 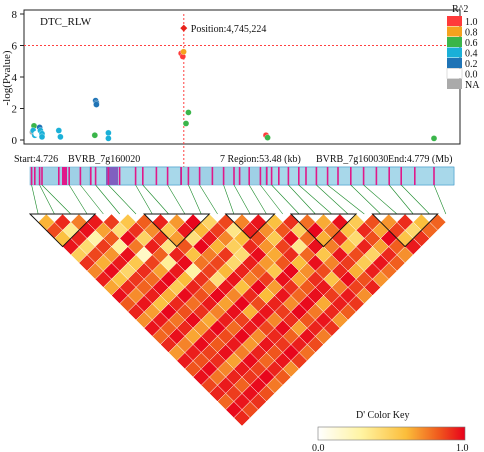 What do you see at coordinates (233, 230) in the screenshot?
I see `ld-block-outlines` at bounding box center [233, 230].